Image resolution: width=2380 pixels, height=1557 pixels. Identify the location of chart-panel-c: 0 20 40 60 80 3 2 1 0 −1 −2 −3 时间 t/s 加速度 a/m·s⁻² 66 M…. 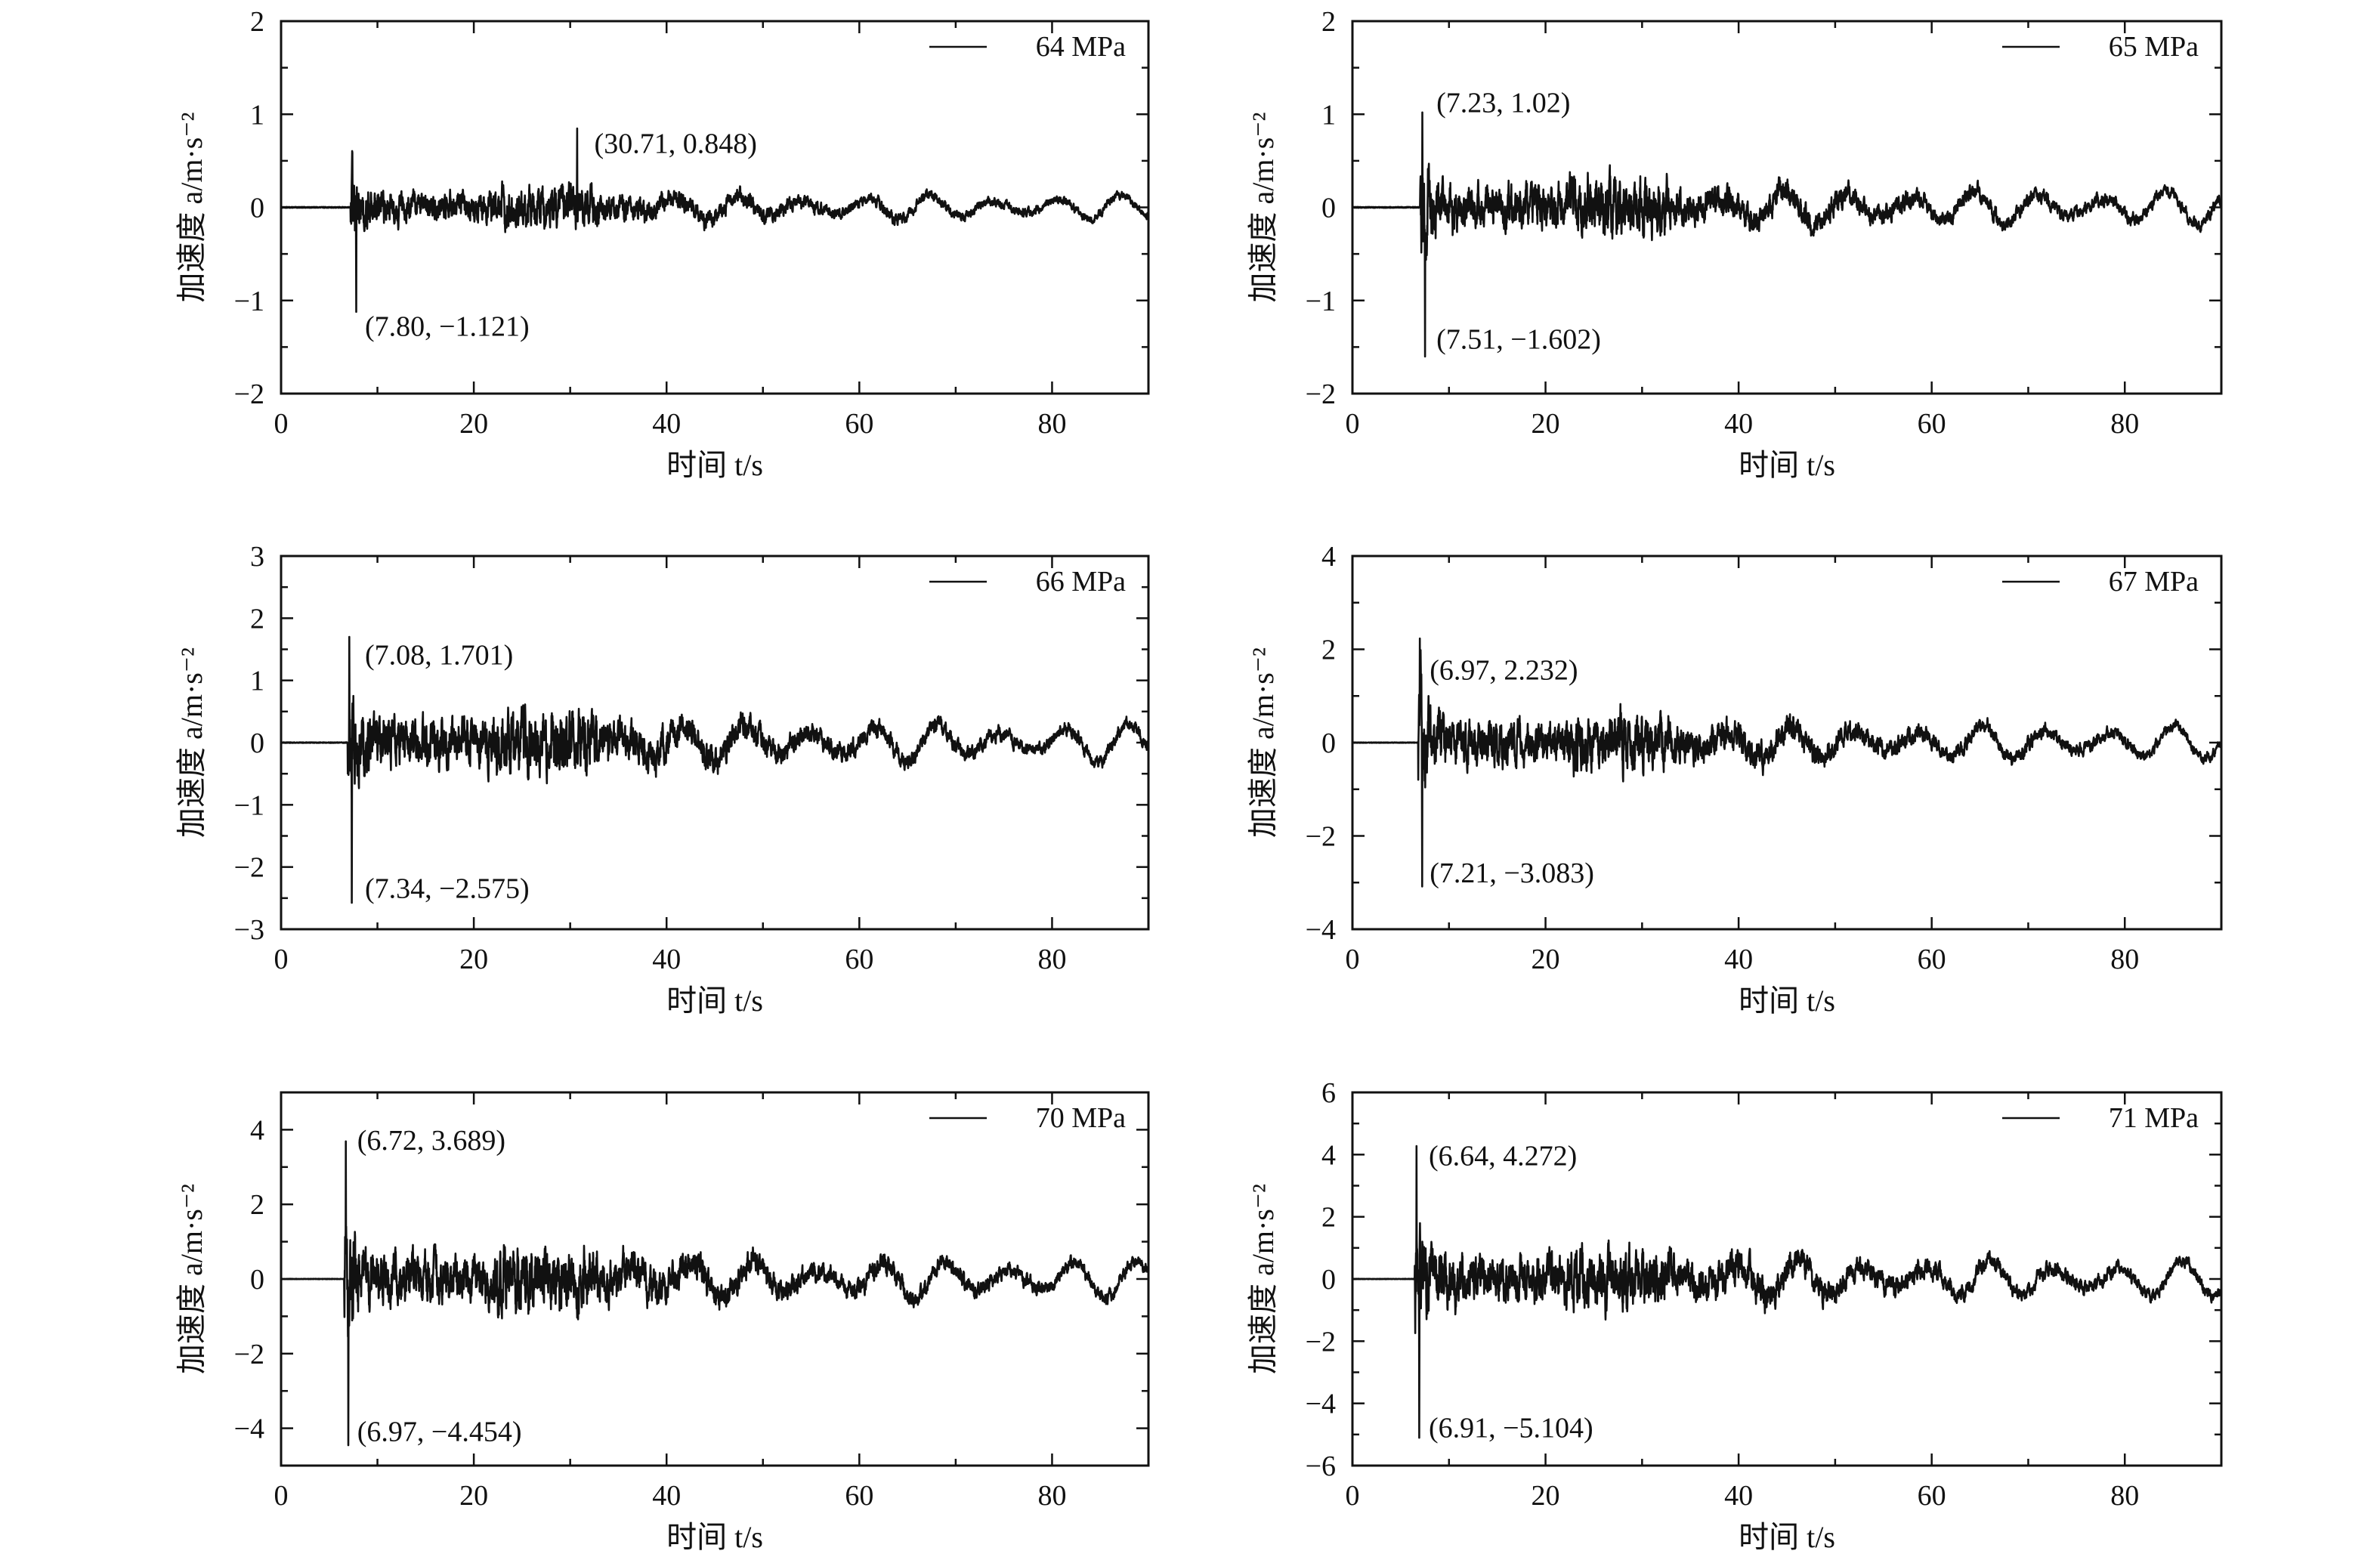
(662, 779).